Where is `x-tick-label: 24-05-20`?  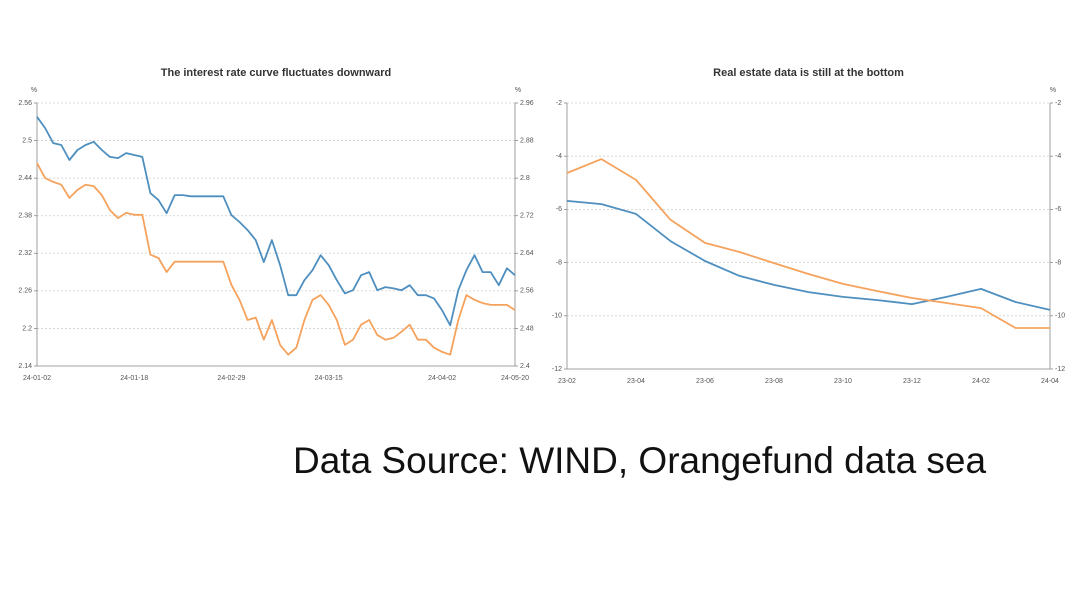 x-tick-label: 24-05-20 is located at coordinates (515, 378).